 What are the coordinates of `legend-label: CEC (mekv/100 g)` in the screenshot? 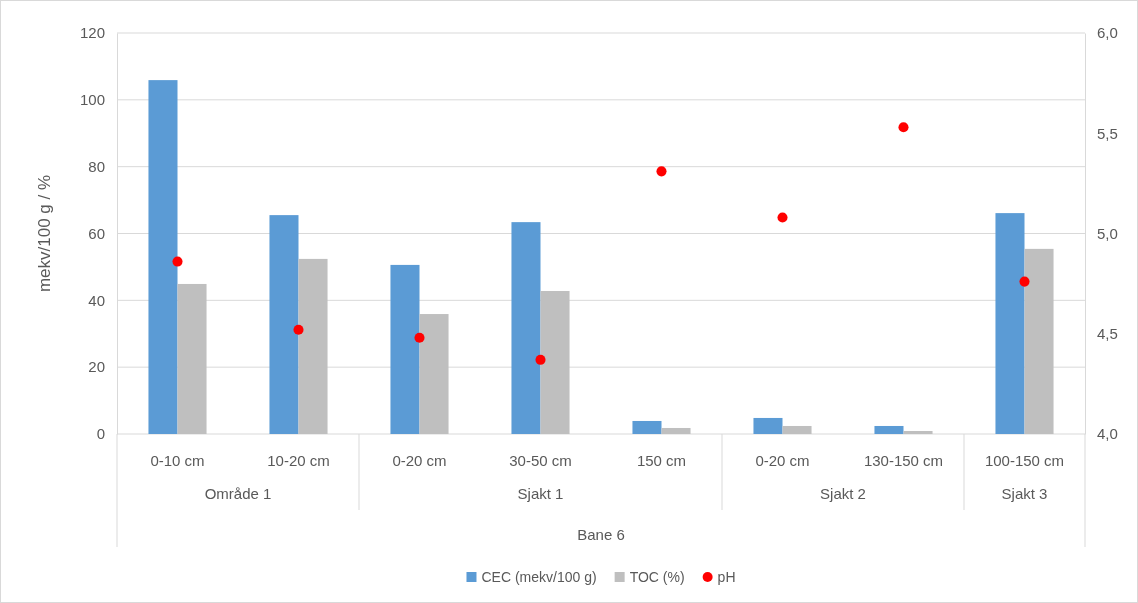 It's located at (539, 577).